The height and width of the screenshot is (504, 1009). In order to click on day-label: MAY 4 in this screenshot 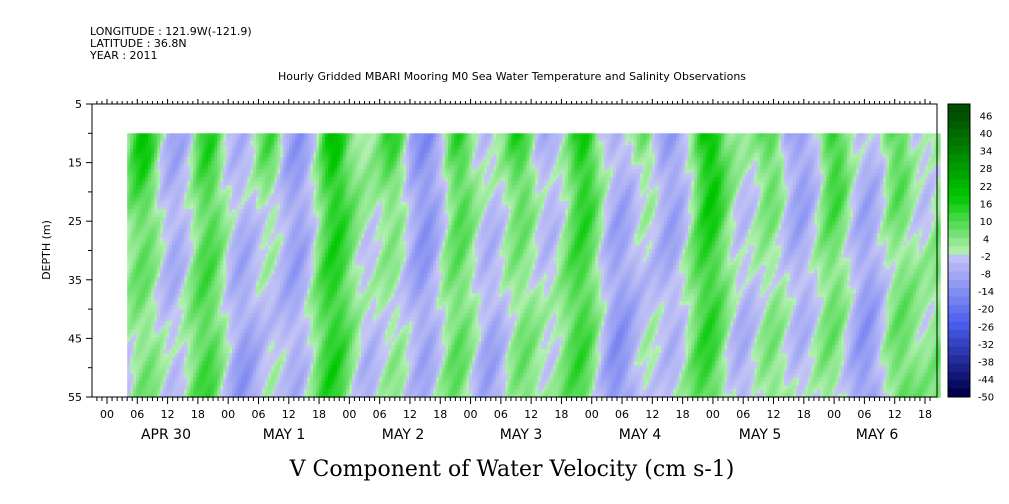, I will do `click(640, 435)`.